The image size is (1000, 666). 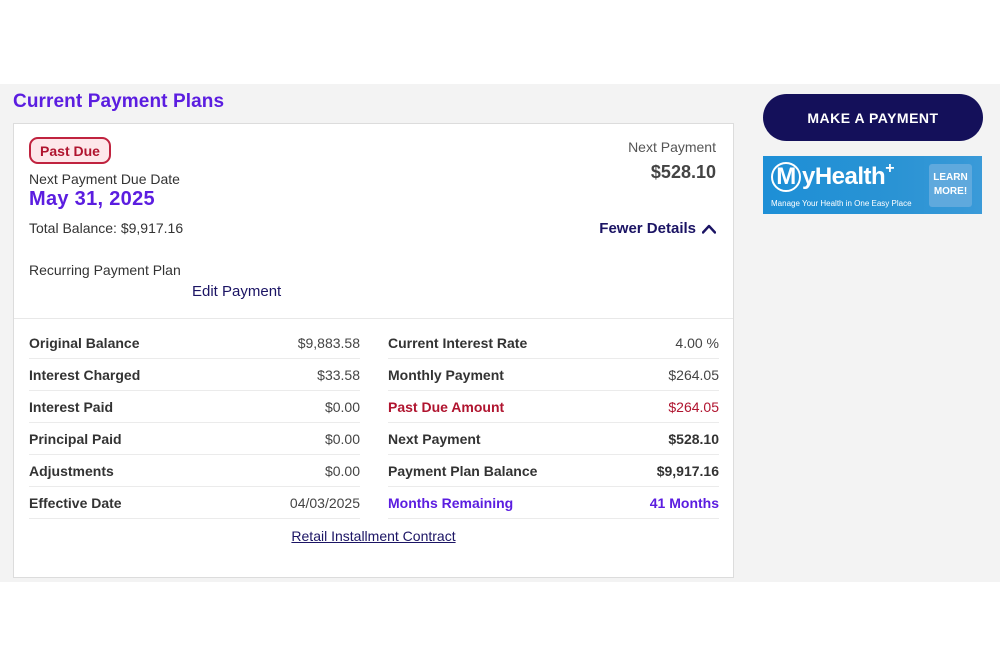 What do you see at coordinates (950, 191) in the screenshot?
I see `learn-more-line2: MORE!` at bounding box center [950, 191].